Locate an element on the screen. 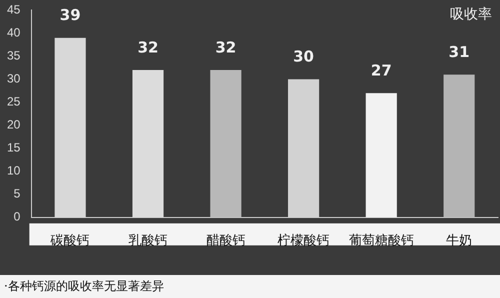  y-tick-label: 15 is located at coordinates (13, 147).